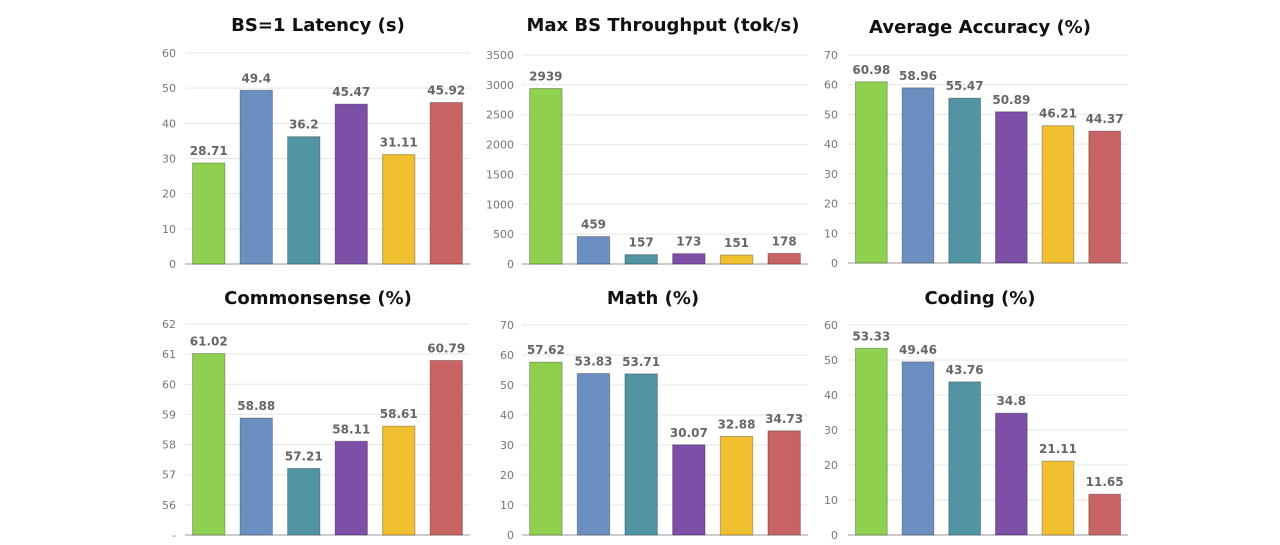 The image size is (1280, 545). Describe the element at coordinates (784, 241) in the screenshot. I see `data-label: 178` at that location.